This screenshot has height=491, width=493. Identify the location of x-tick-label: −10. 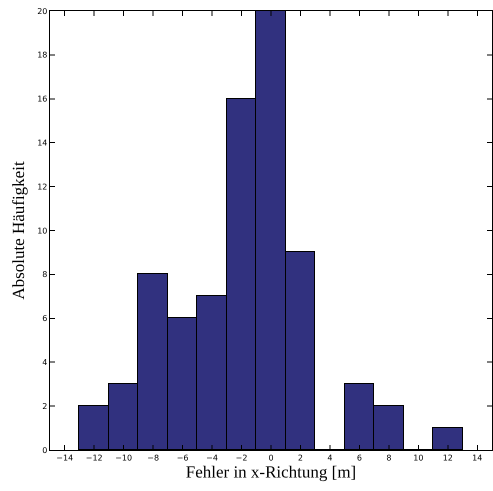
(123, 458).